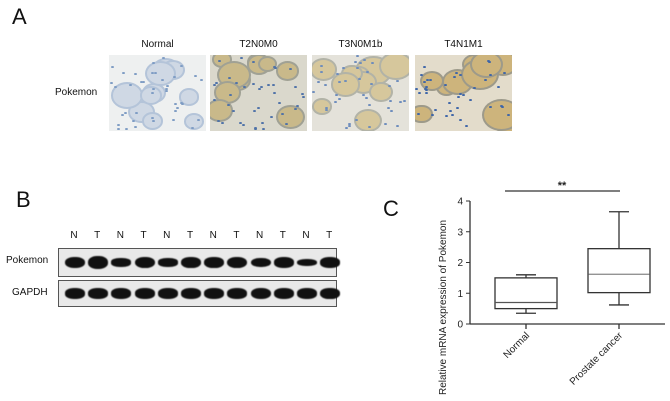 This screenshot has height=401, width=670. What do you see at coordinates (360, 44) in the screenshot?
I see `ihc-column-label: T3N0M1b` at bounding box center [360, 44].